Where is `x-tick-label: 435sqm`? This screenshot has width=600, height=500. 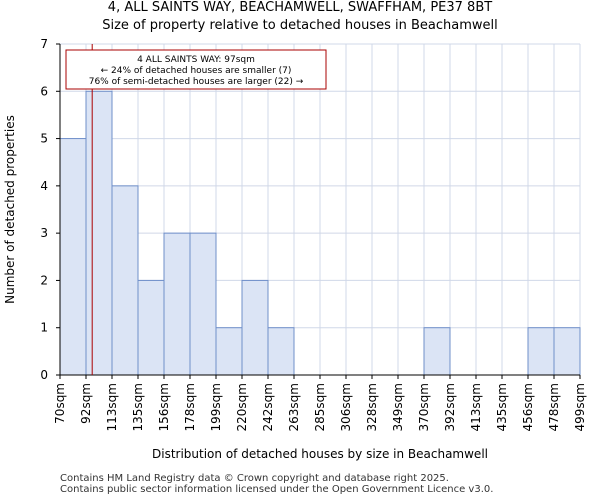 x-tick-label: 435sqm is located at coordinates (502, 407).